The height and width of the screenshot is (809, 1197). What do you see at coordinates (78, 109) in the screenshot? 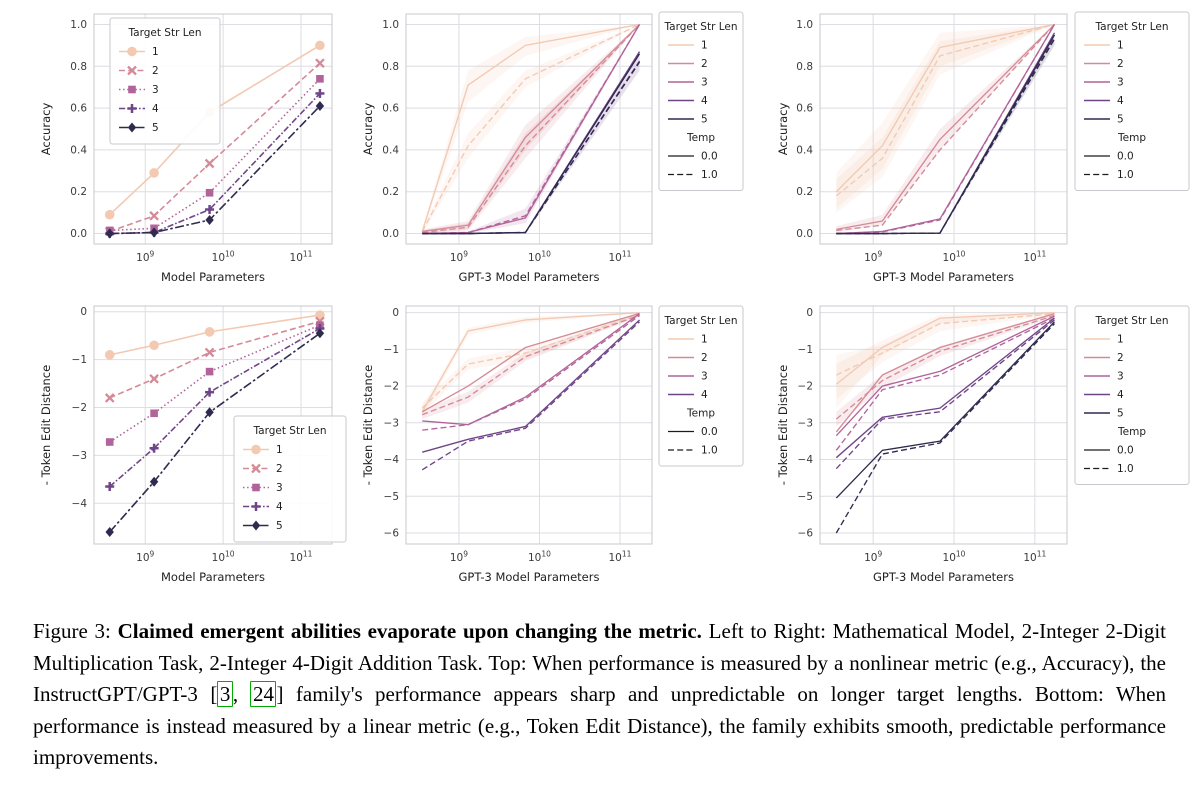
I see `y-tick-label: 0.6` at bounding box center [78, 109].